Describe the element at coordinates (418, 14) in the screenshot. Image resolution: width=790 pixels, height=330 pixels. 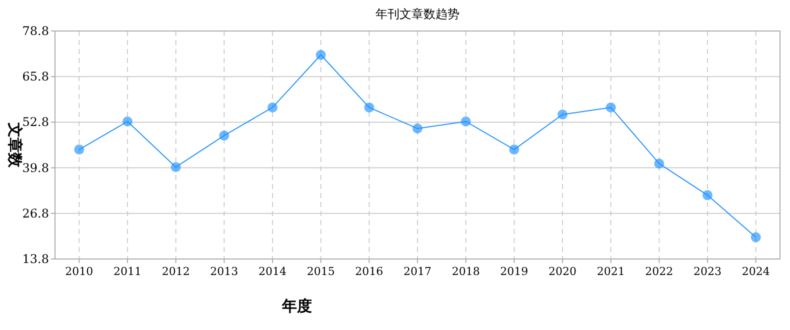
I see `chart-title: 年刊文章数趋势` at that location.